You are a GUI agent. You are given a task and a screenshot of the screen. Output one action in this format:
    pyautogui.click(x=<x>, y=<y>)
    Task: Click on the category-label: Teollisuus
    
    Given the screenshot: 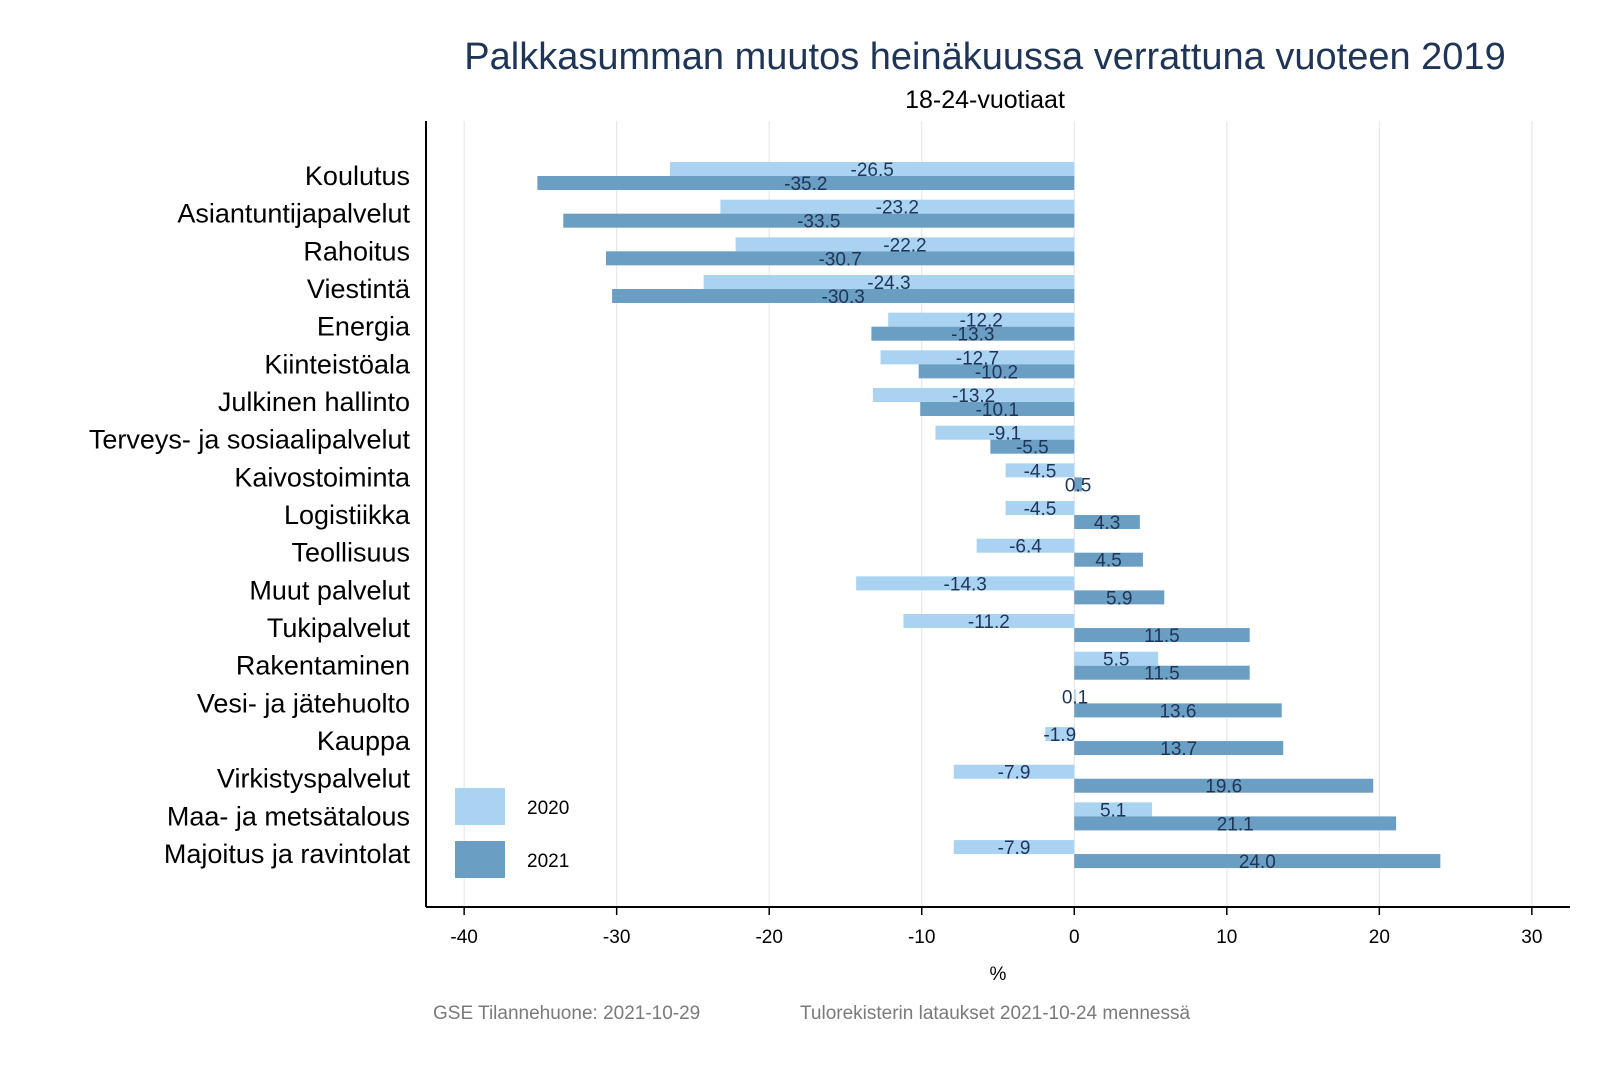 What is the action you would take?
    pyautogui.click(x=350, y=553)
    